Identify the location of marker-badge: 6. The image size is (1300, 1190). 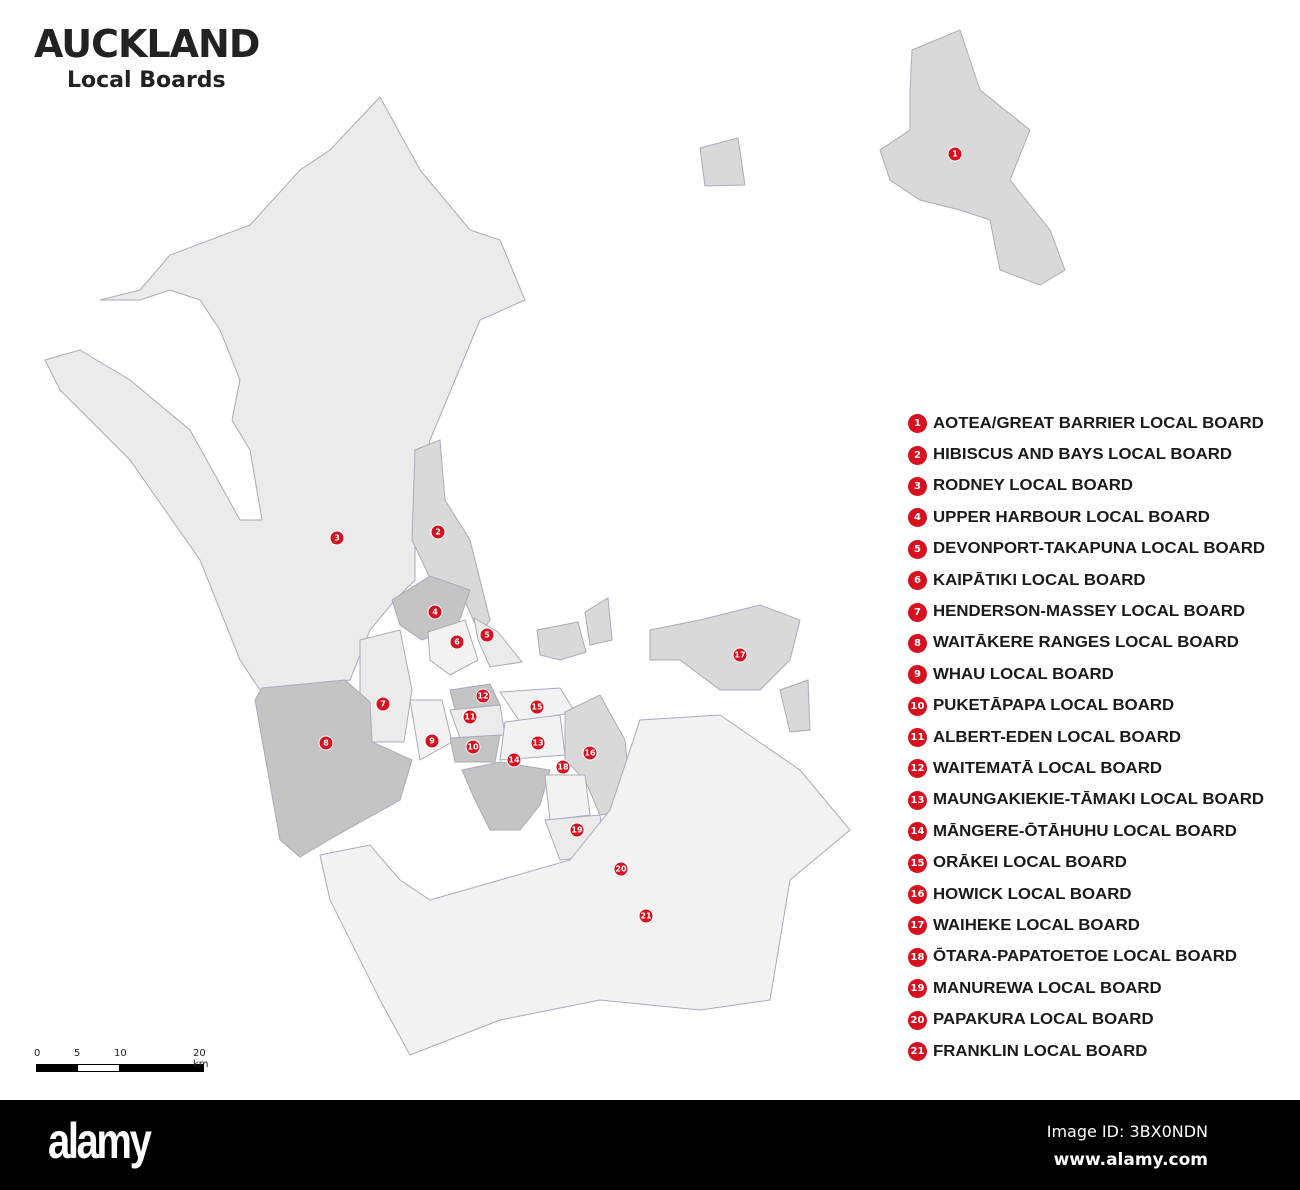
(917, 581).